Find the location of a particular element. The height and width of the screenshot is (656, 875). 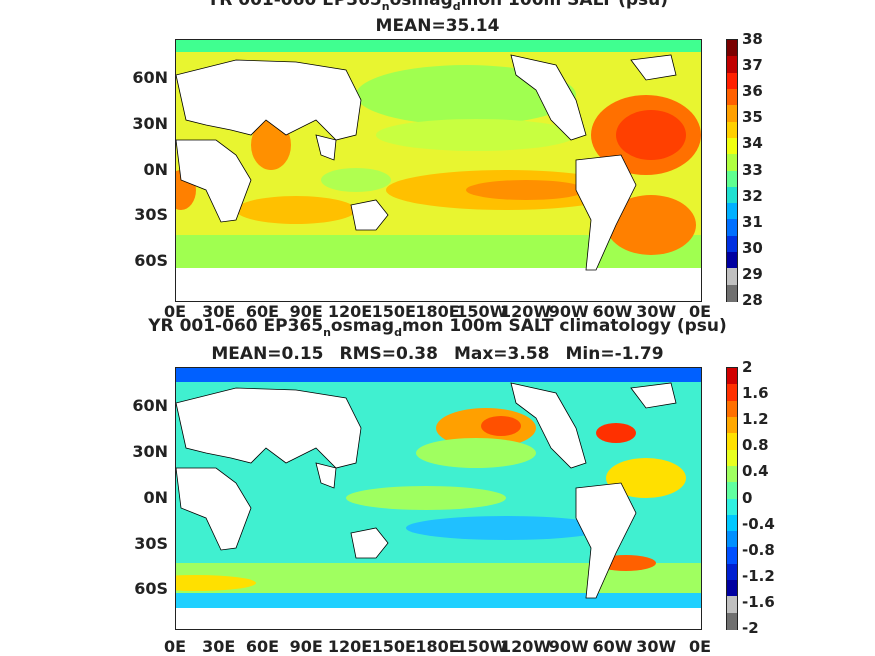

colorbar-tick-label: 31 is located at coordinates (752, 221).